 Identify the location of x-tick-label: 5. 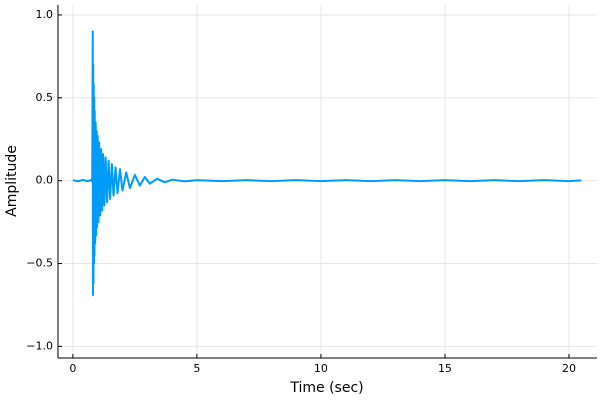
(196, 368).